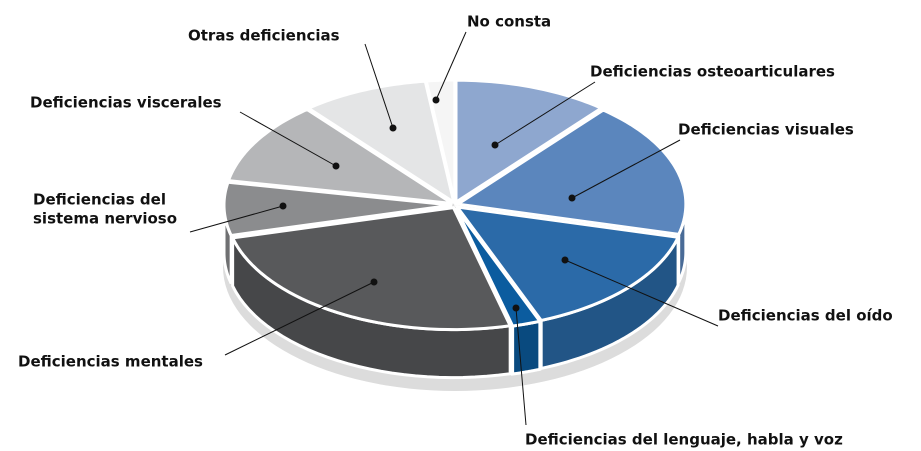 Image resolution: width=921 pixels, height=451 pixels. Describe the element at coordinates (105, 219) in the screenshot. I see `slice-label: sistema nervioso` at that location.